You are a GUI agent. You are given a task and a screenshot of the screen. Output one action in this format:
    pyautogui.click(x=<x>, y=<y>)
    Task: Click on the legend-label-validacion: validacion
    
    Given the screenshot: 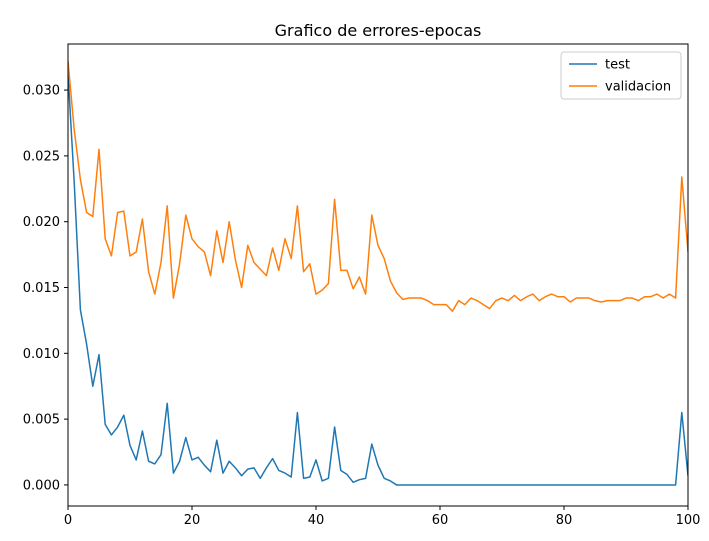 What is the action you would take?
    pyautogui.click(x=638, y=87)
    